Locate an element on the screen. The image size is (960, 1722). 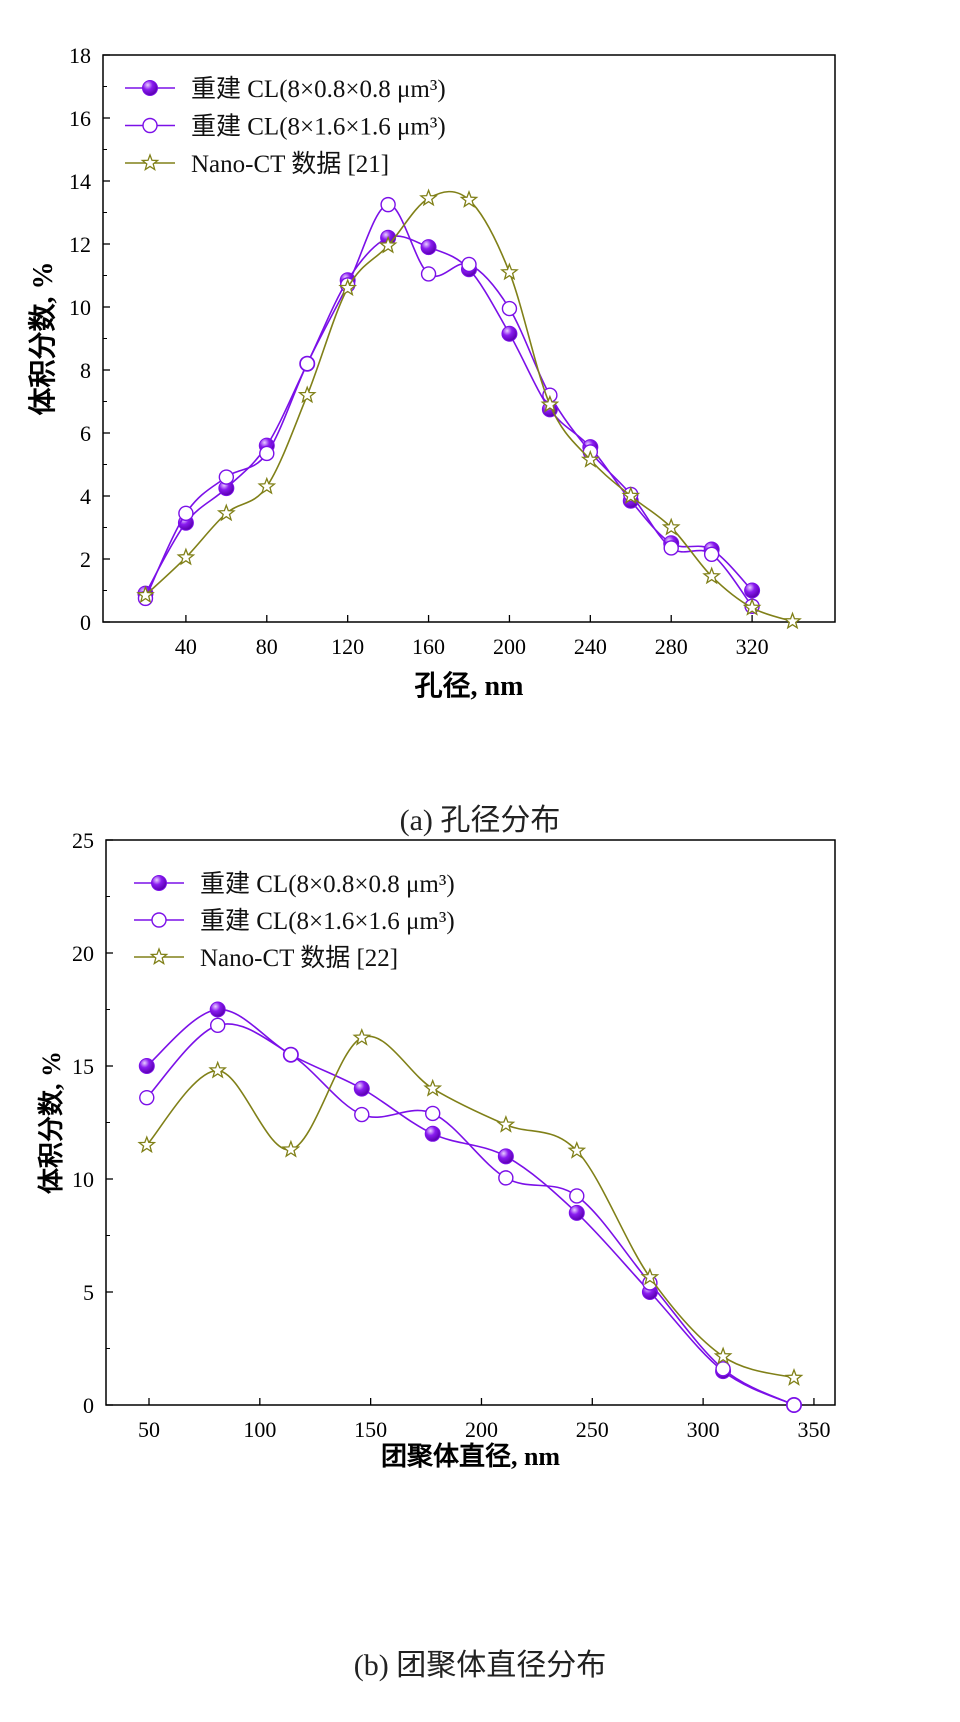
x-tick-label: 350 is located at coordinates (813, 1429).